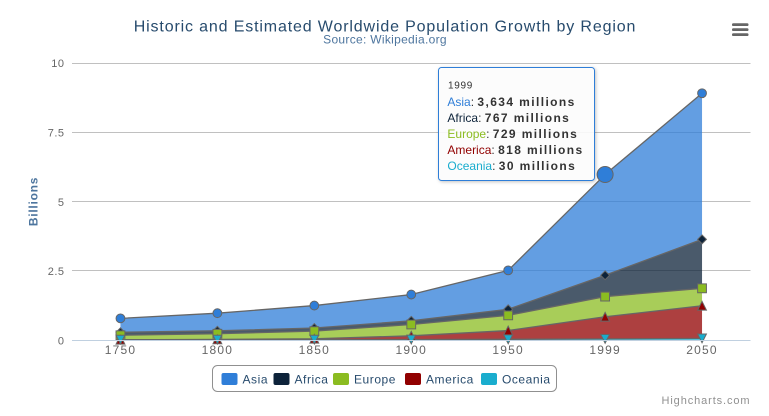 The width and height of the screenshot is (769, 416). I want to click on svg-text: Highcharts.com, so click(705, 401).